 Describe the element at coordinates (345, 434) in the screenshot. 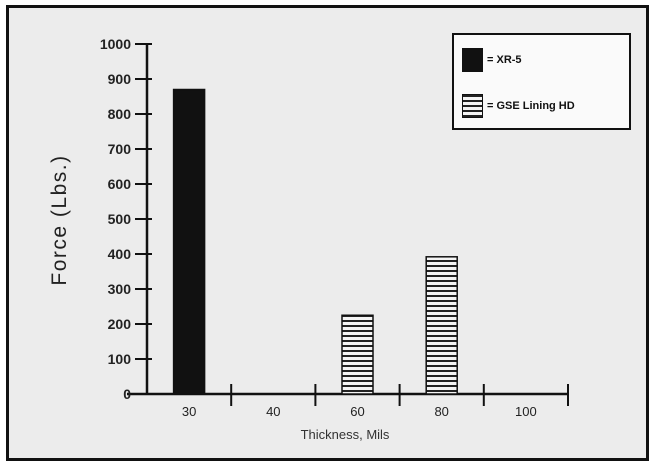

I see `x-axis-label: Thickness, Mils` at that location.